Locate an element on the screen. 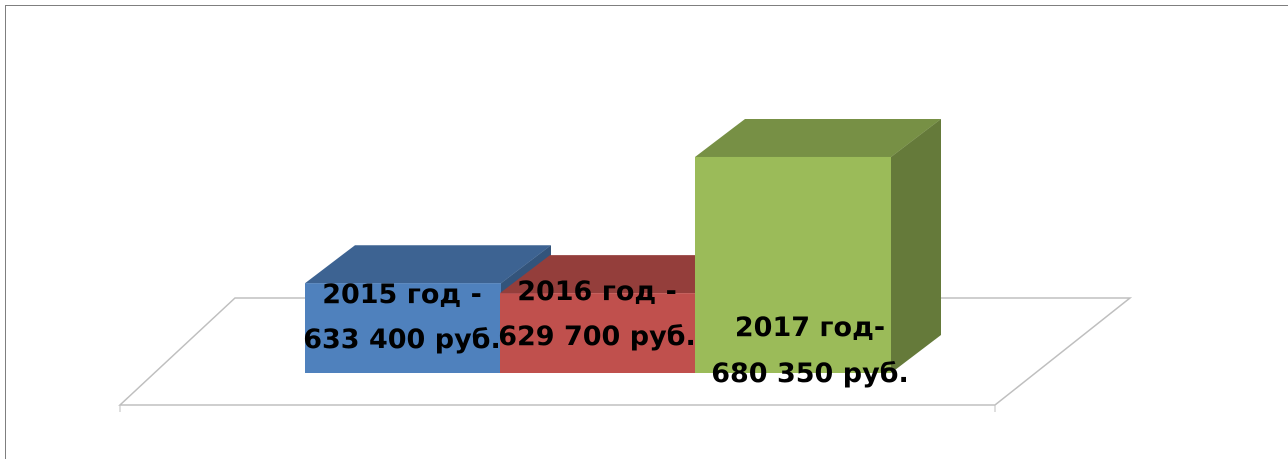  bar is located at coordinates (818, 245).